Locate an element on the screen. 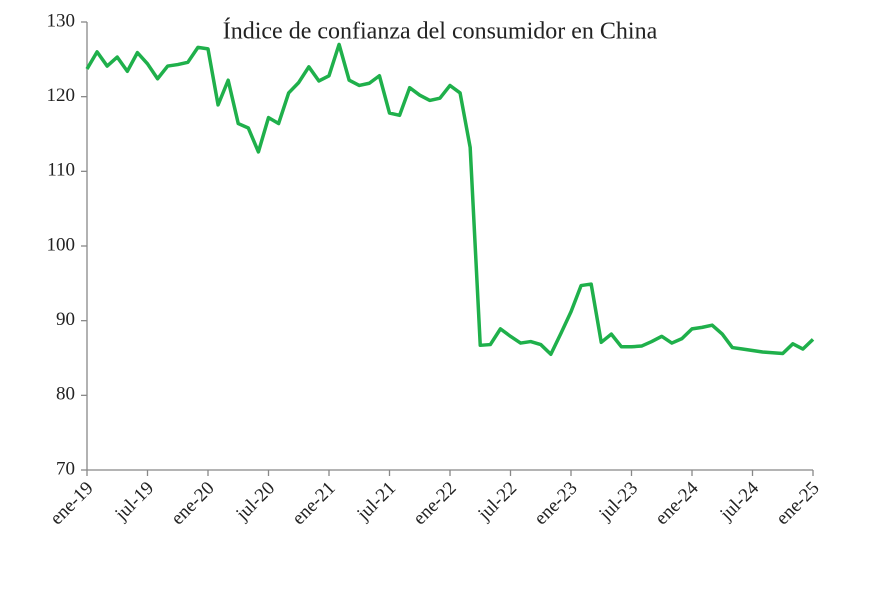  x-tick-label: jul-20 is located at coordinates (255, 502).